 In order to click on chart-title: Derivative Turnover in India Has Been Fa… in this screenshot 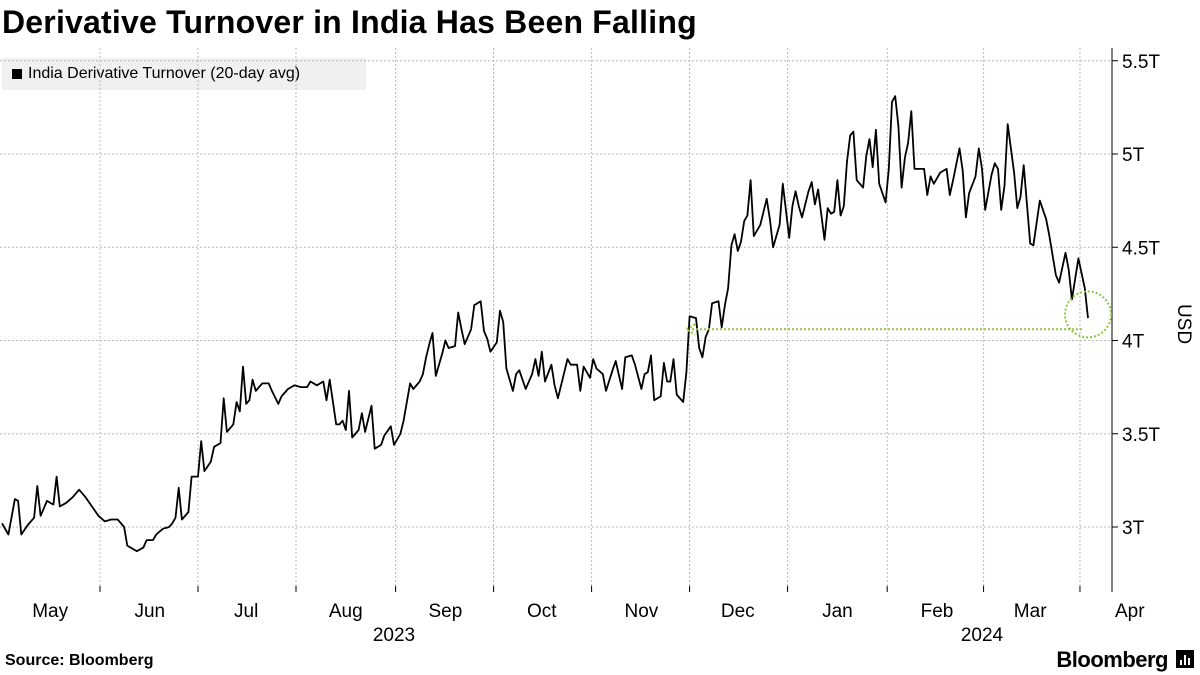, I will do `click(349, 22)`.